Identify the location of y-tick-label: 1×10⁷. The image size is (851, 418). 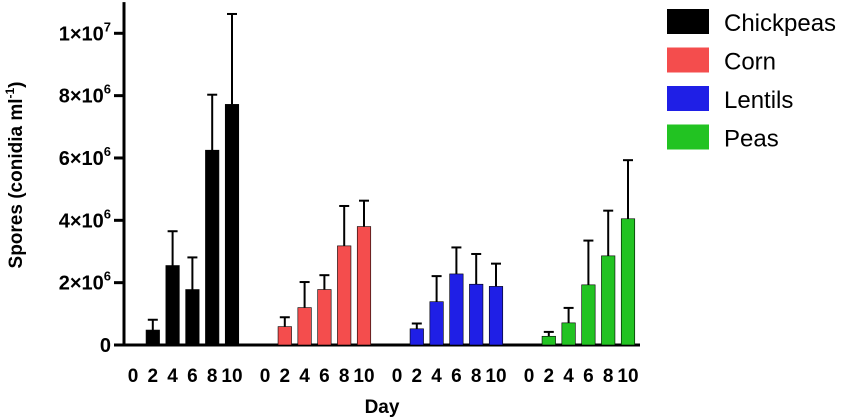
(85, 32).